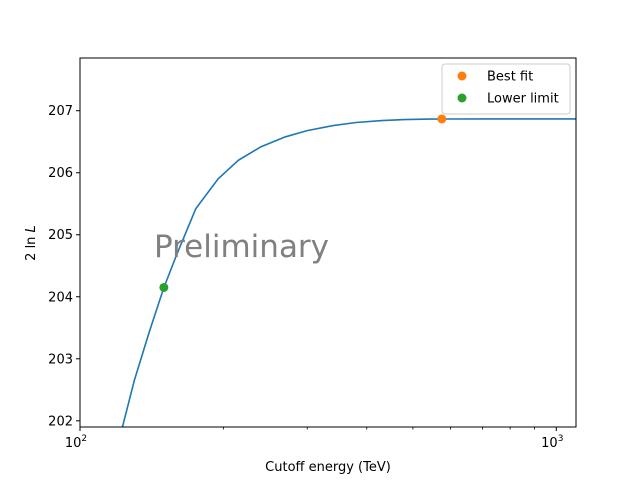 This screenshot has width=640, height=480. Describe the element at coordinates (164, 287) in the screenshot. I see `point-lower-limit` at that location.